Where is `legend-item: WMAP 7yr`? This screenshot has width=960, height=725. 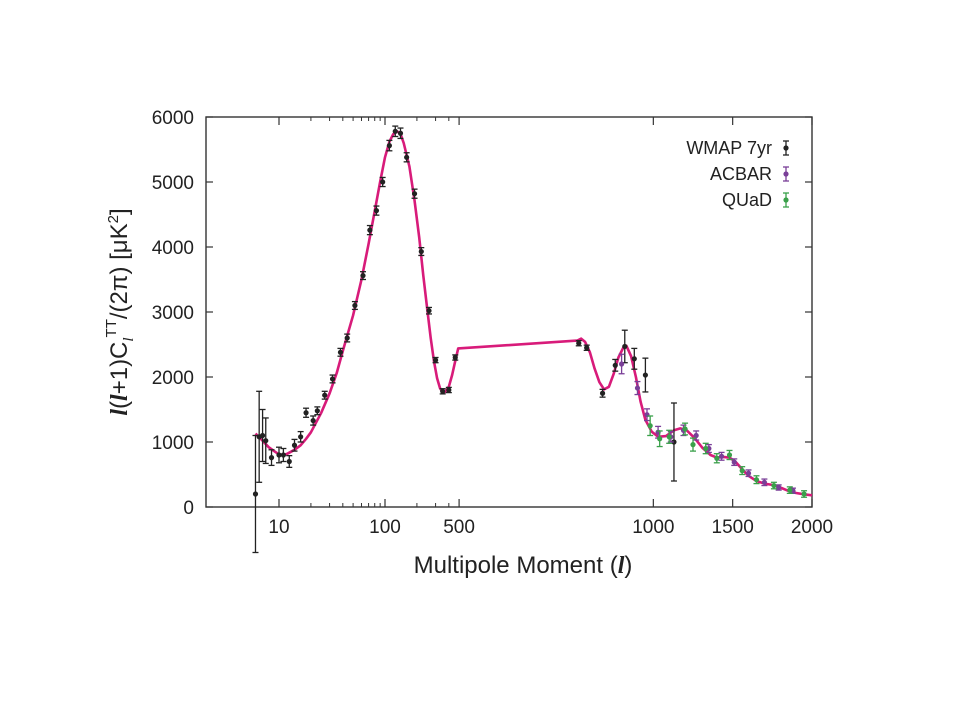
legend-item: WMAP 7yr is located at coordinates (737, 148).